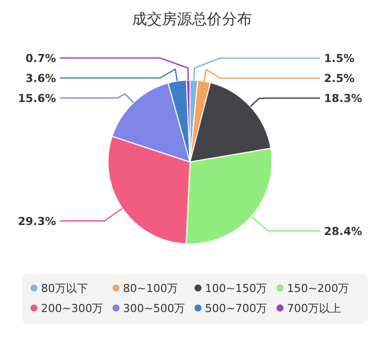 This screenshot has height=356, width=384. Describe the element at coordinates (318, 288) in the screenshot. I see `legend-label: 150~200万` at that location.